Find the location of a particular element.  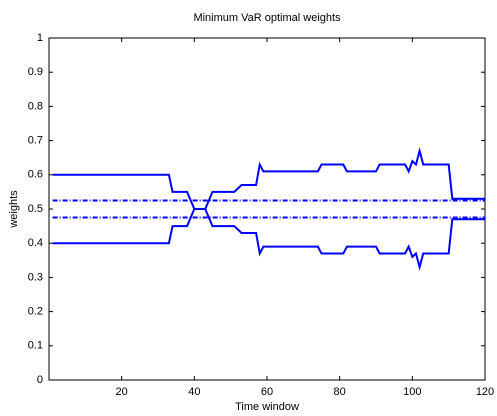

y-tick-label: 0.8 is located at coordinates (35, 106).